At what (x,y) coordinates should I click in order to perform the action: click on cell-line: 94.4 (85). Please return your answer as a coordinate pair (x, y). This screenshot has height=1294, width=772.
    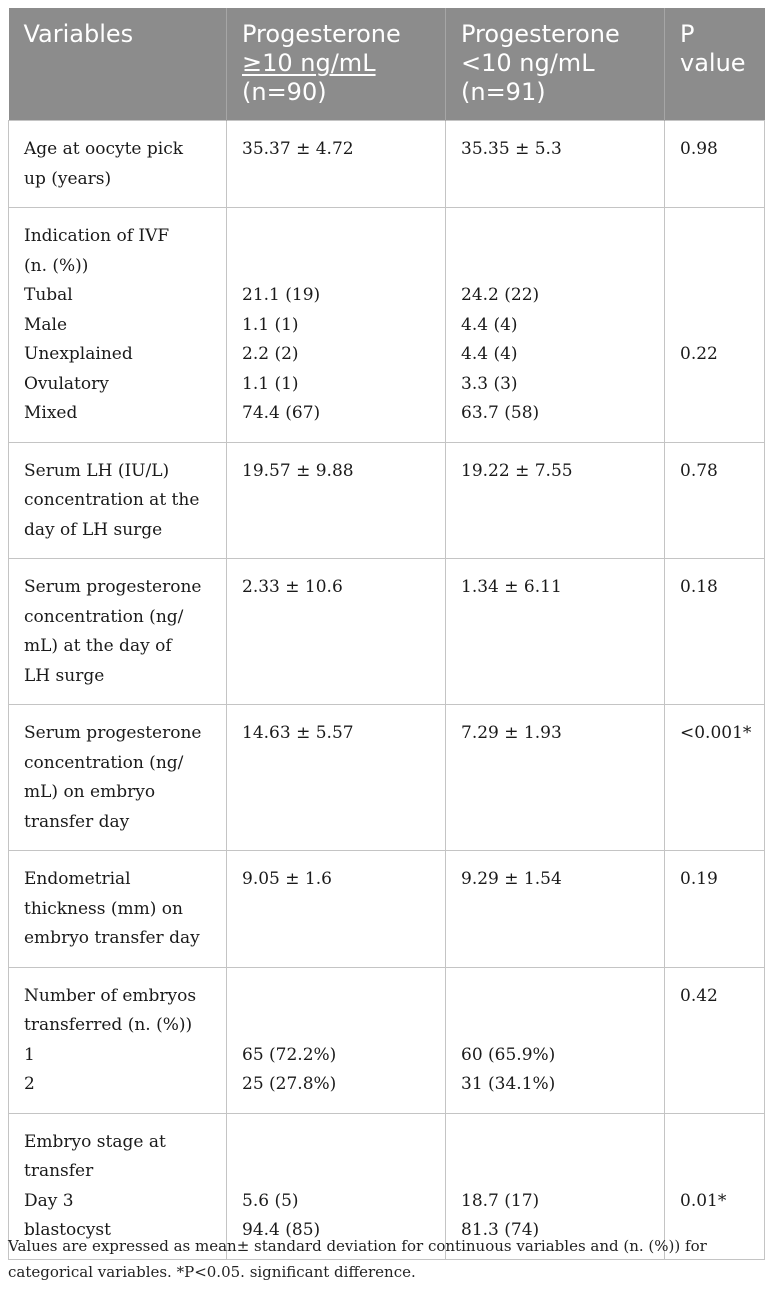
    Looking at the image, I should click on (281, 1230).